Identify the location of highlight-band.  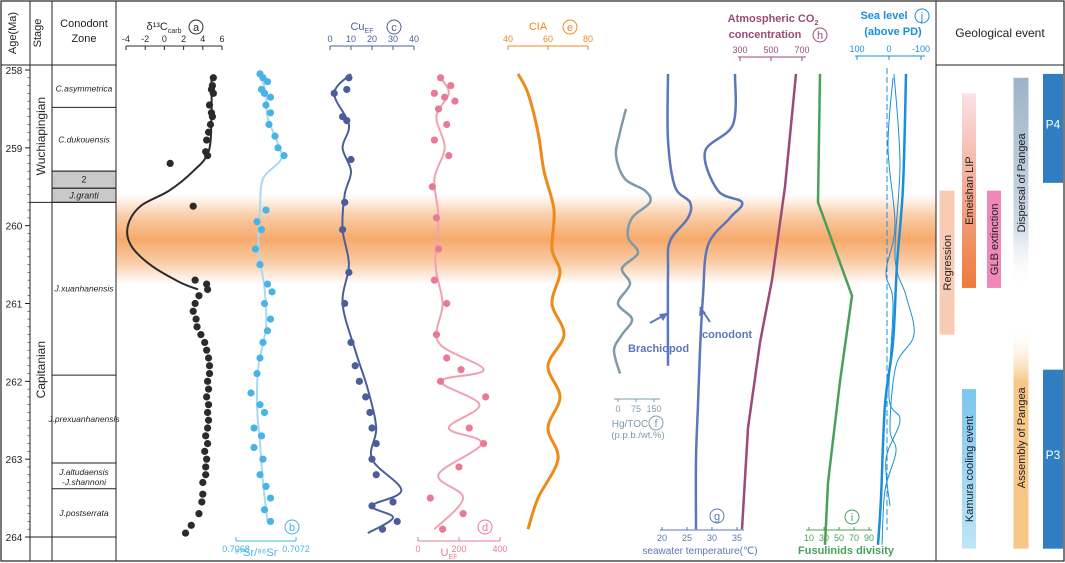
(526, 239).